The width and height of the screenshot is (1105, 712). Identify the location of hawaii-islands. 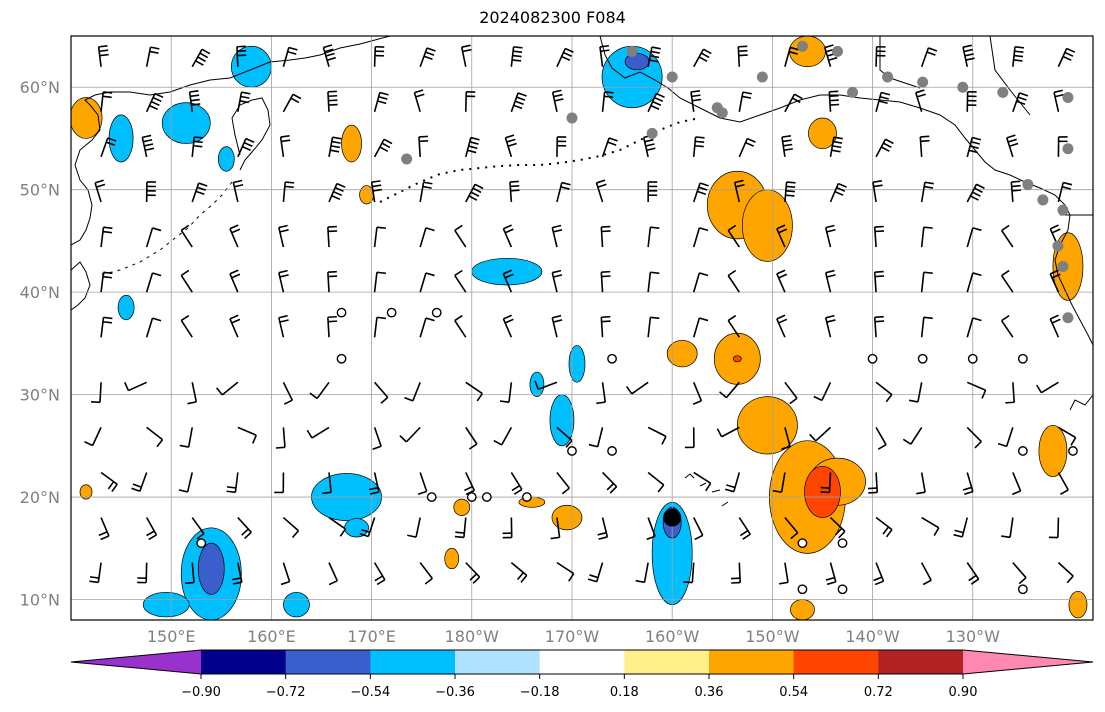
(706, 490).